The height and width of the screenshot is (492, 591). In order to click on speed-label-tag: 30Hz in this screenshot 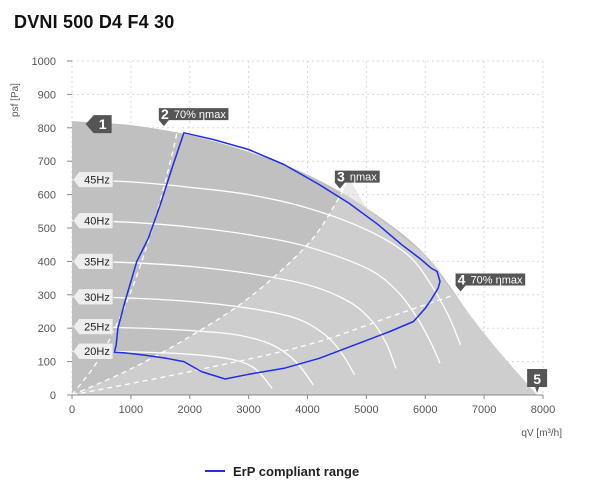, I will do `click(93, 297)`.